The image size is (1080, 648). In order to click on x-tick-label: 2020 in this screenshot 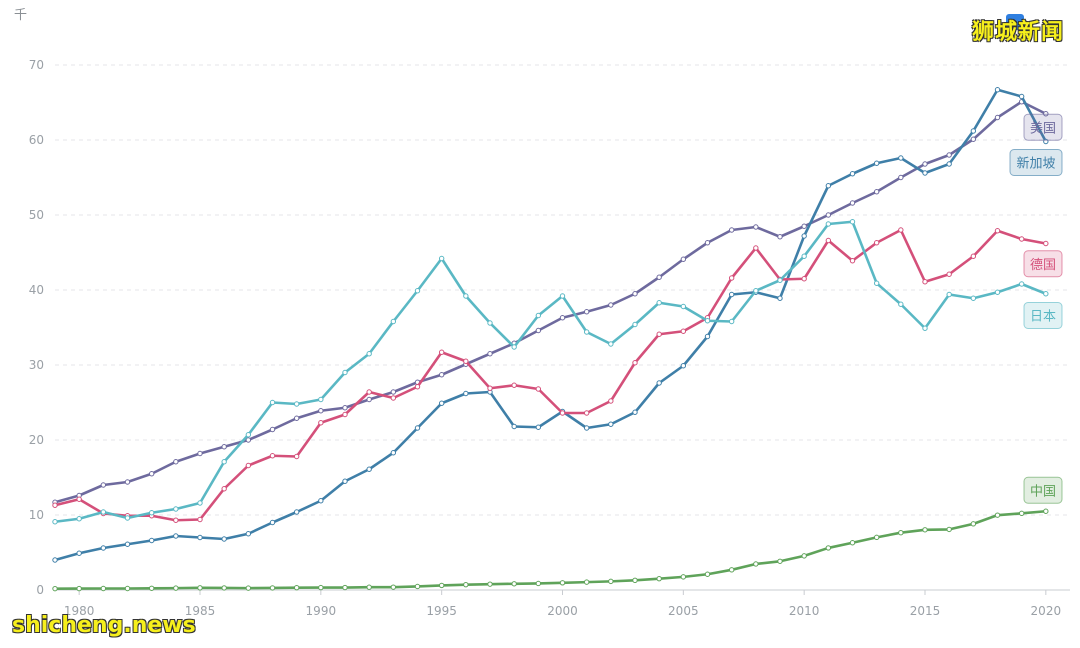, I will do `click(1046, 611)`.